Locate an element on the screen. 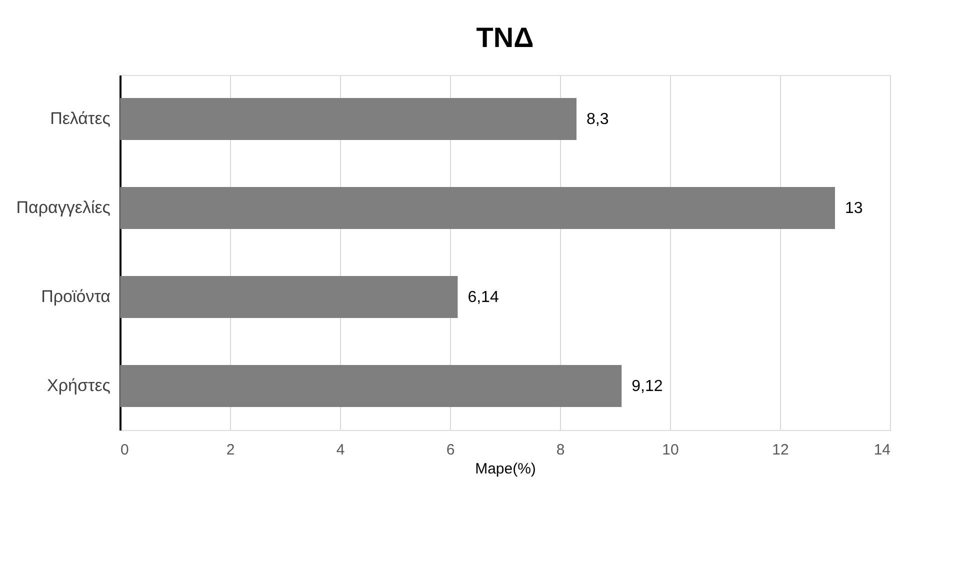 The height and width of the screenshot is (581, 960). data-label: 6,14 is located at coordinates (483, 297).